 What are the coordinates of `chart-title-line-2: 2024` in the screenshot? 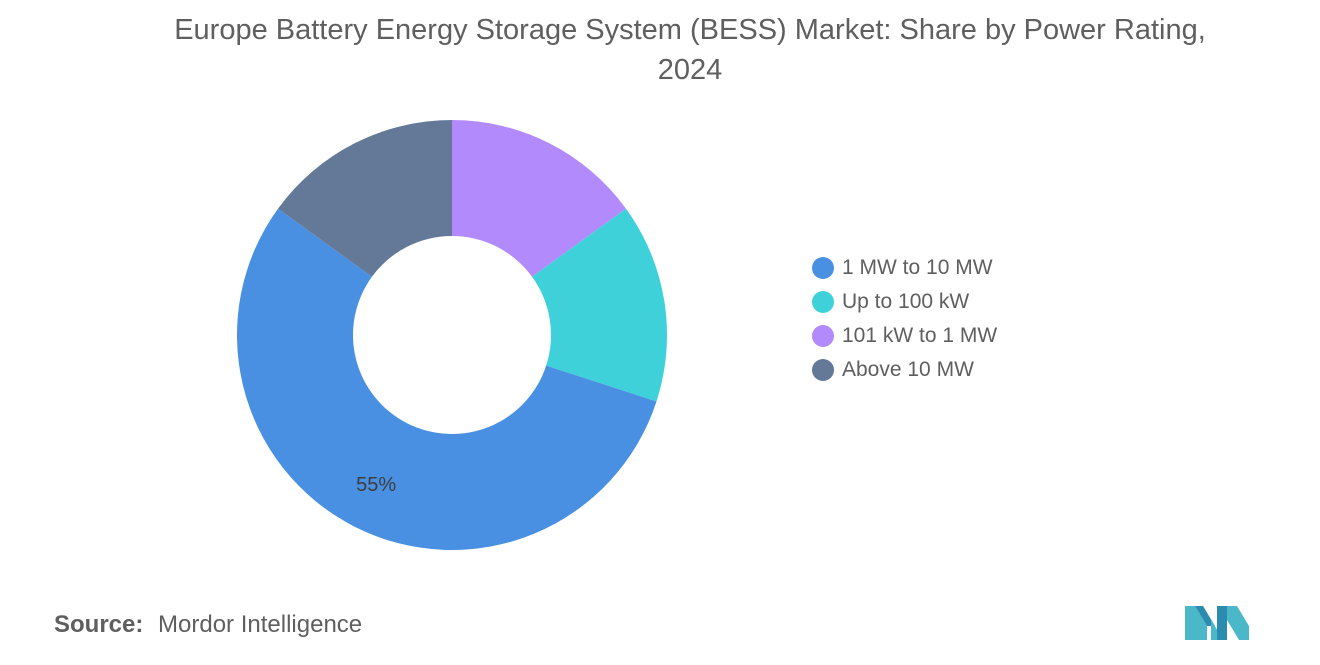 It's located at (690, 70).